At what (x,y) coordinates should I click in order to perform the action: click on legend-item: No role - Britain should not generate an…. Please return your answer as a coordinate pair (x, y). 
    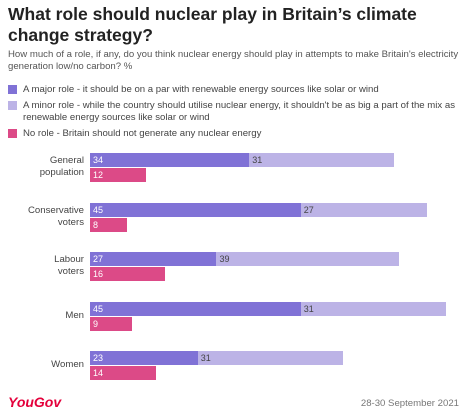
    Looking at the image, I should click on (234, 134).